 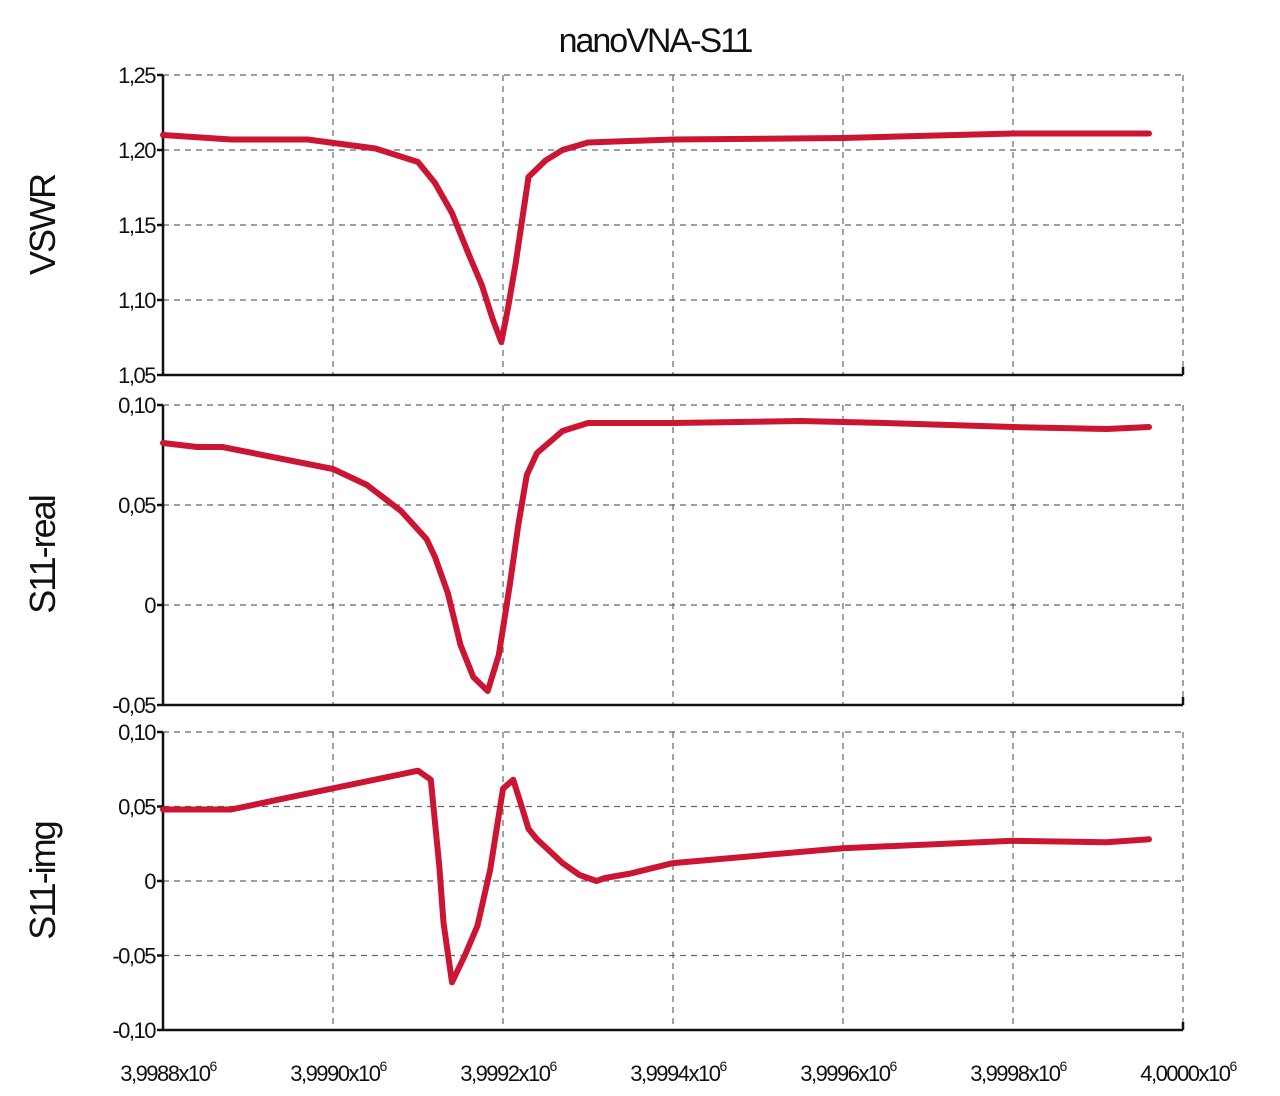 What do you see at coordinates (508, 1072) in the screenshot?
I see `x-tick-label: 3,9992x10⁶` at bounding box center [508, 1072].